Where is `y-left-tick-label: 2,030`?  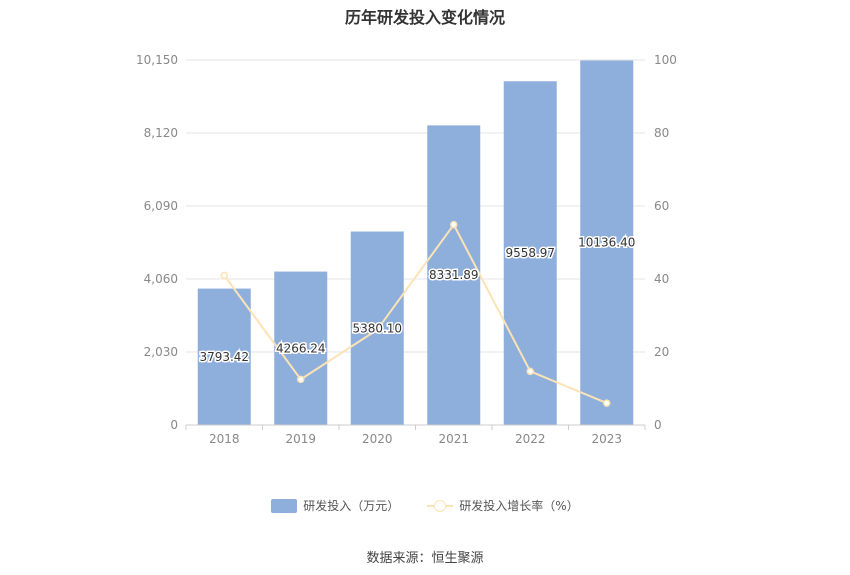 y-left-tick-label: 2,030 is located at coordinates (161, 352).